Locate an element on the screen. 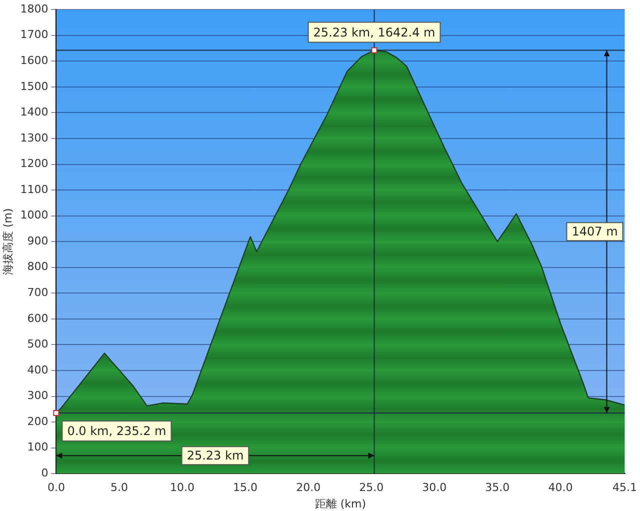 Image resolution: width=640 pixels, height=511 pixels. y-tick-label: 400 is located at coordinates (37, 369).